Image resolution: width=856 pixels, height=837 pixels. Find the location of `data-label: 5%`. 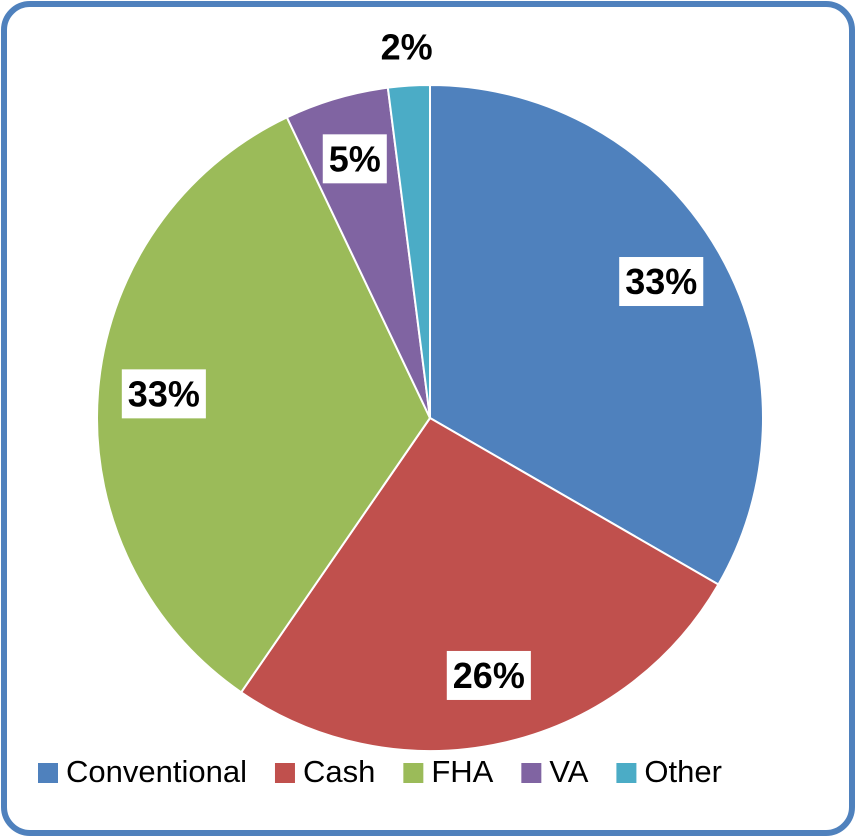

data-label: 5% is located at coordinates (355, 158).